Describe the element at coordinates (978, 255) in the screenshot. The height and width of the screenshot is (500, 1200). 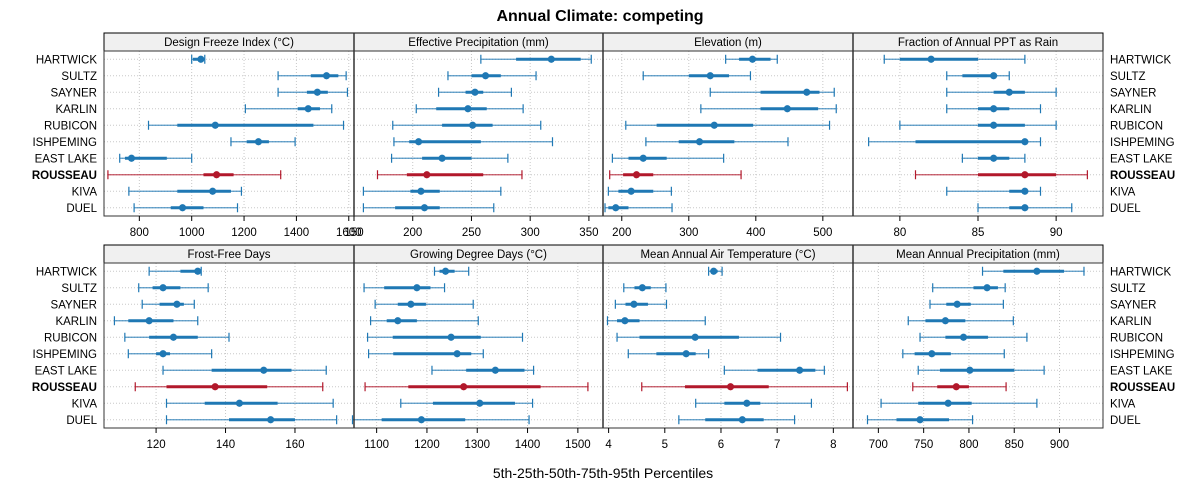
I see `panel-title: Mean Annual Precipitation (mm)` at that location.